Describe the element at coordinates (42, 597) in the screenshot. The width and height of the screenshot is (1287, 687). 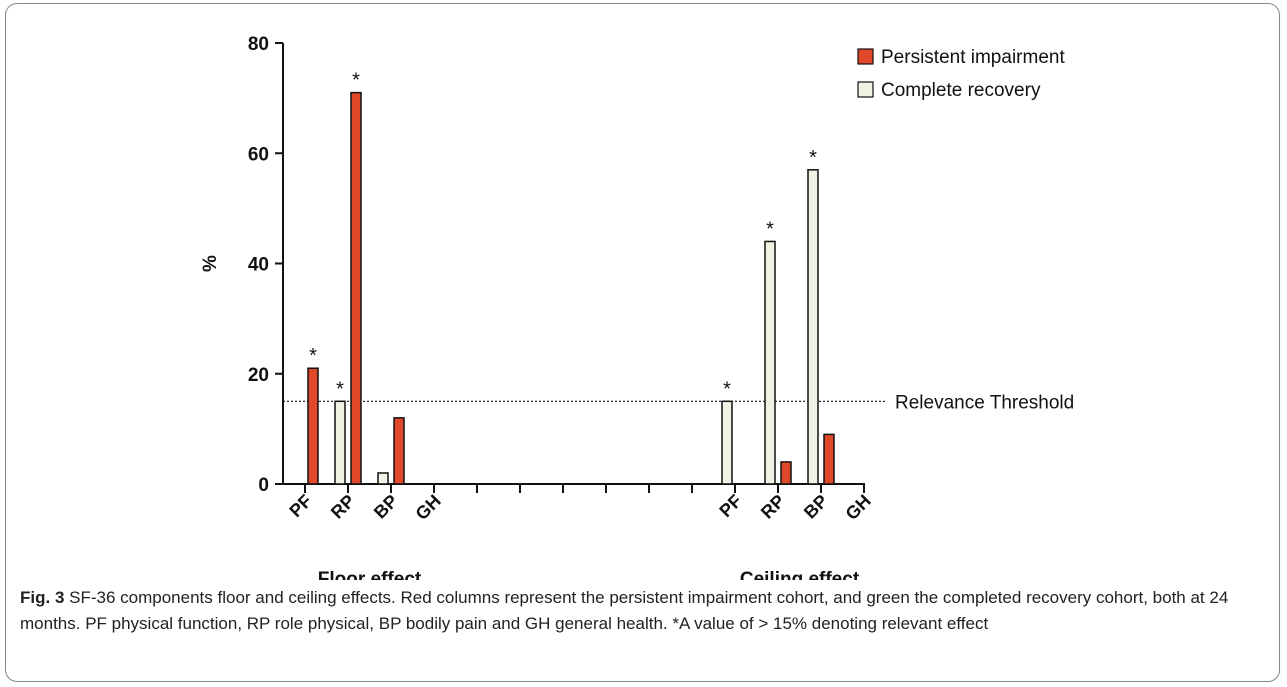
I see `caption-label: Fig. 3` at that location.